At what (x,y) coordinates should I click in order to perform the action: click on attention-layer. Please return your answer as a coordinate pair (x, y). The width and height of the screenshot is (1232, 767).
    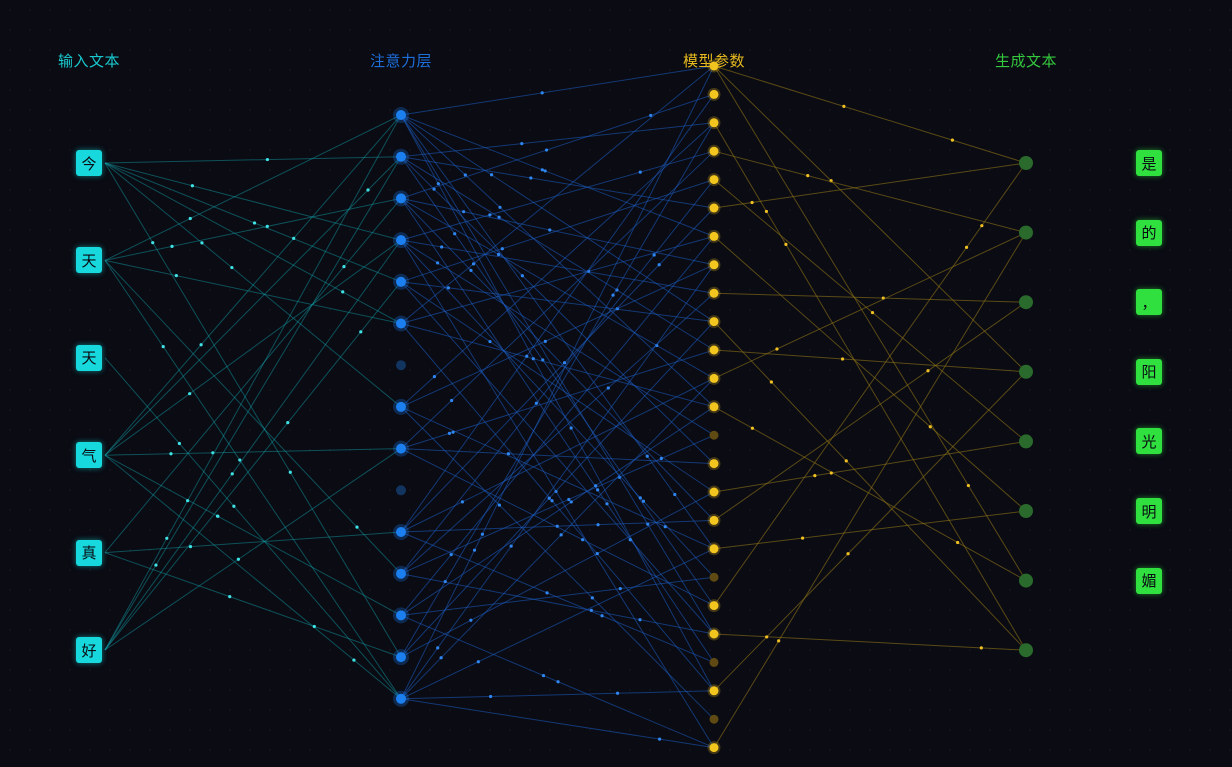
    Looking at the image, I should click on (401, 407).